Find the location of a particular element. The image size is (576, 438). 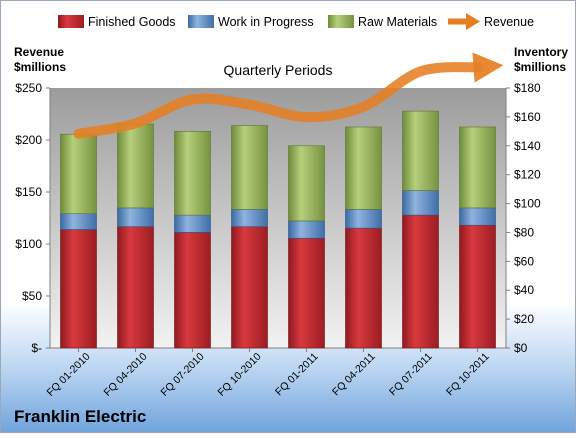

y-right-tick-label: $120 is located at coordinates (527, 175).